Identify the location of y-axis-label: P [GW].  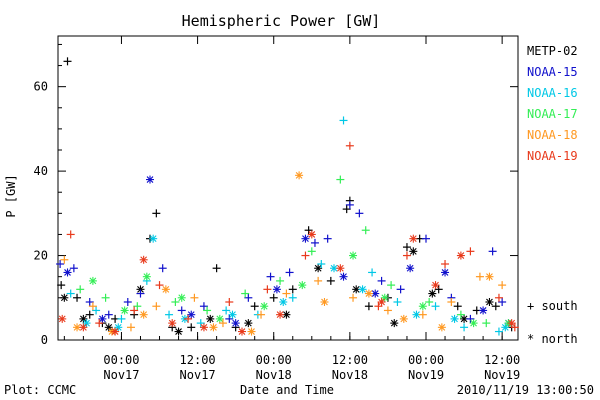
(11, 195).